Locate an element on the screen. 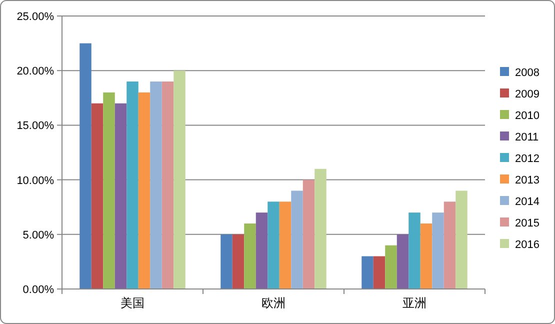  y-tick-label: 0.00% is located at coordinates (38, 290).